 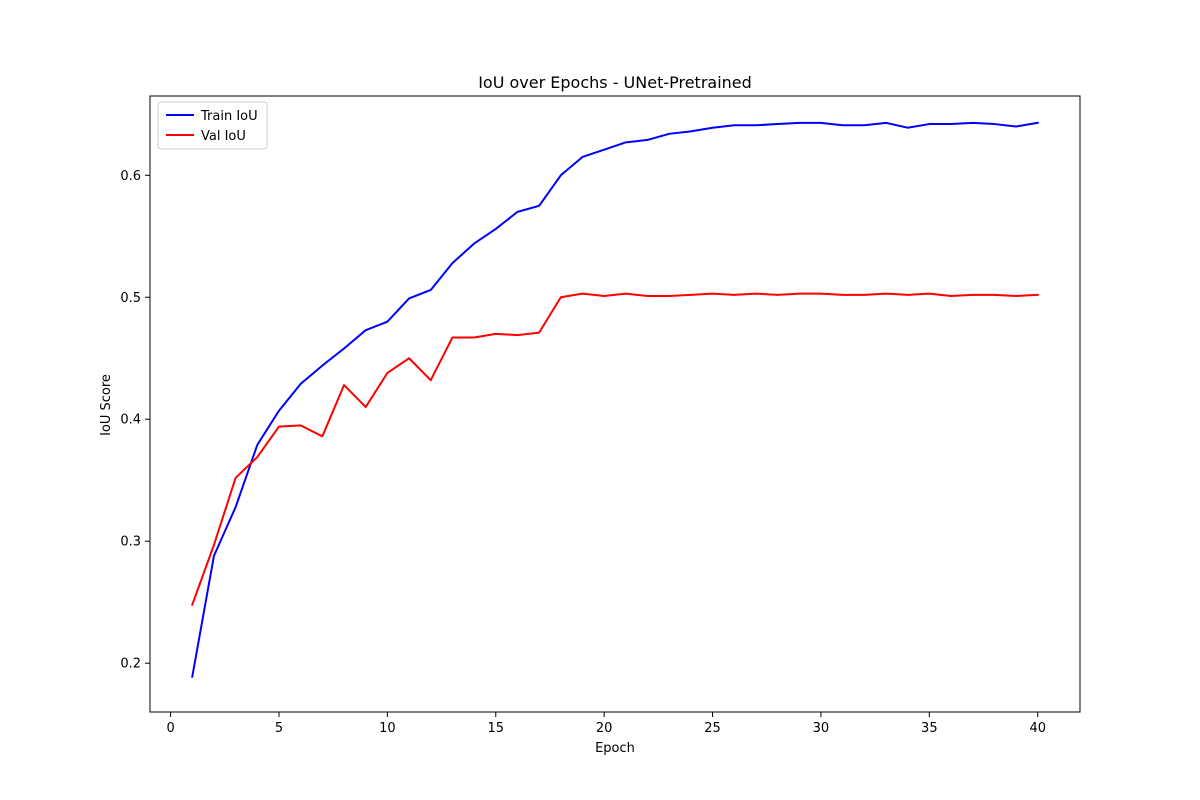 What do you see at coordinates (130, 420) in the screenshot?
I see `y-tick-label: 0.4` at bounding box center [130, 420].